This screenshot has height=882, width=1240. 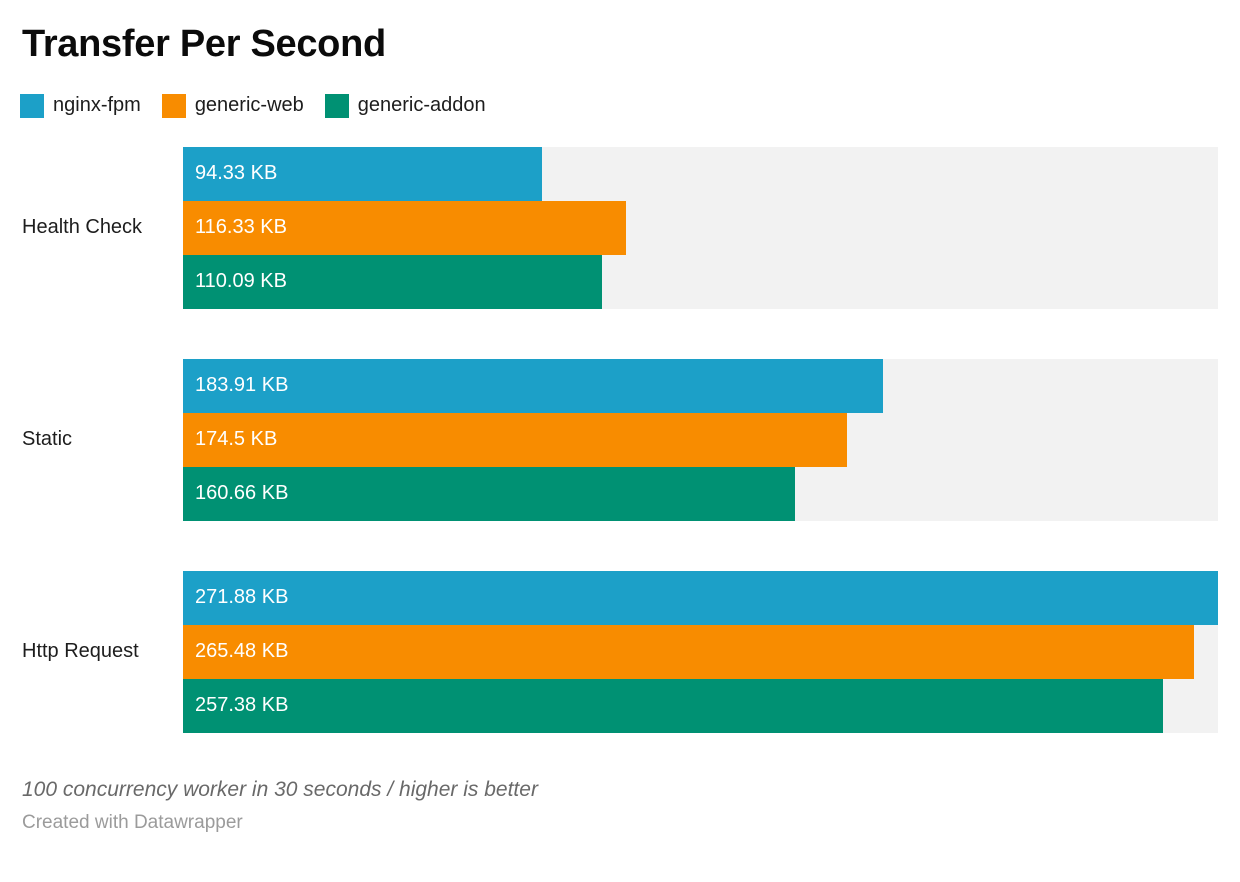 I want to click on legend-swatch-generic-web, so click(x=173, y=105).